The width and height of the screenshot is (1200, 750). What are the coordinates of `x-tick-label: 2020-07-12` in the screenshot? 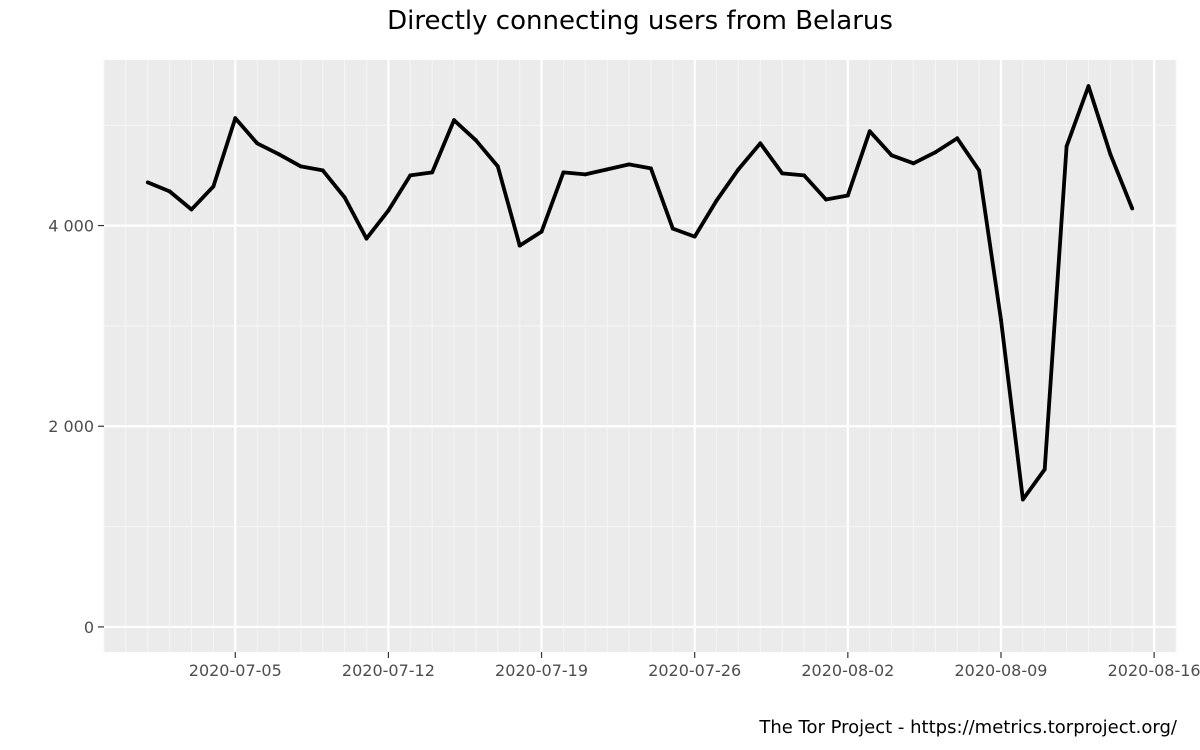 It's located at (388, 670).